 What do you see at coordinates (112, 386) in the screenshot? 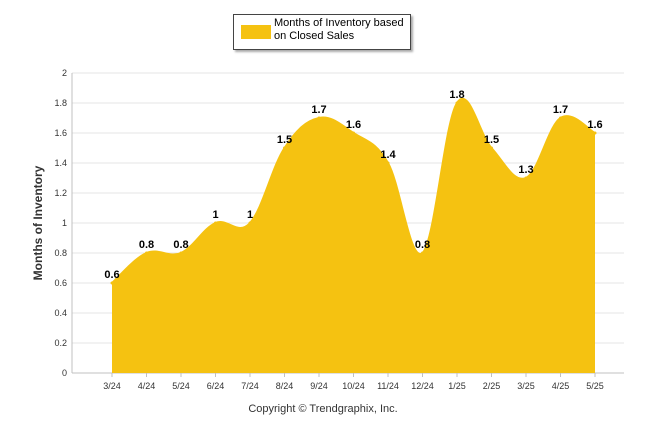
I see `x-tick-label: 3/24` at bounding box center [112, 386].